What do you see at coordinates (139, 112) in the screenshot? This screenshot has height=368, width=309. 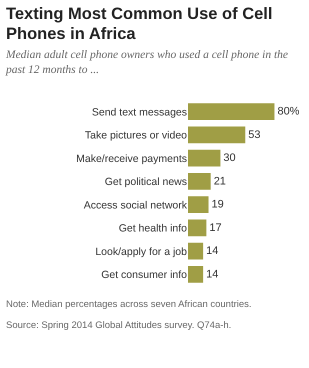 I see `y-tick-label: Send text messages` at bounding box center [139, 112].